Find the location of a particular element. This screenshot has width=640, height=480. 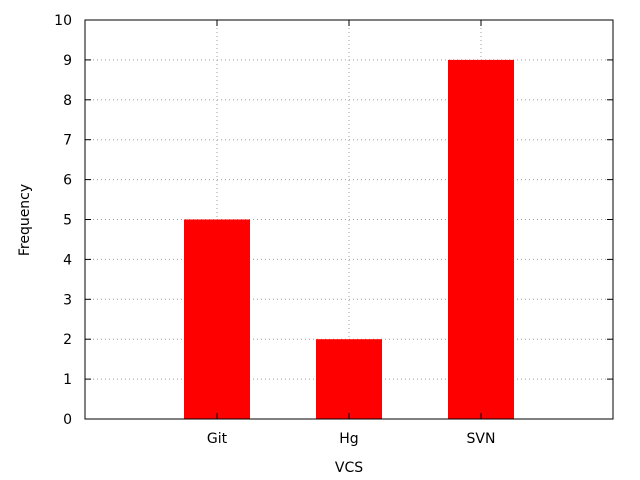

bar-hg is located at coordinates (349, 379).